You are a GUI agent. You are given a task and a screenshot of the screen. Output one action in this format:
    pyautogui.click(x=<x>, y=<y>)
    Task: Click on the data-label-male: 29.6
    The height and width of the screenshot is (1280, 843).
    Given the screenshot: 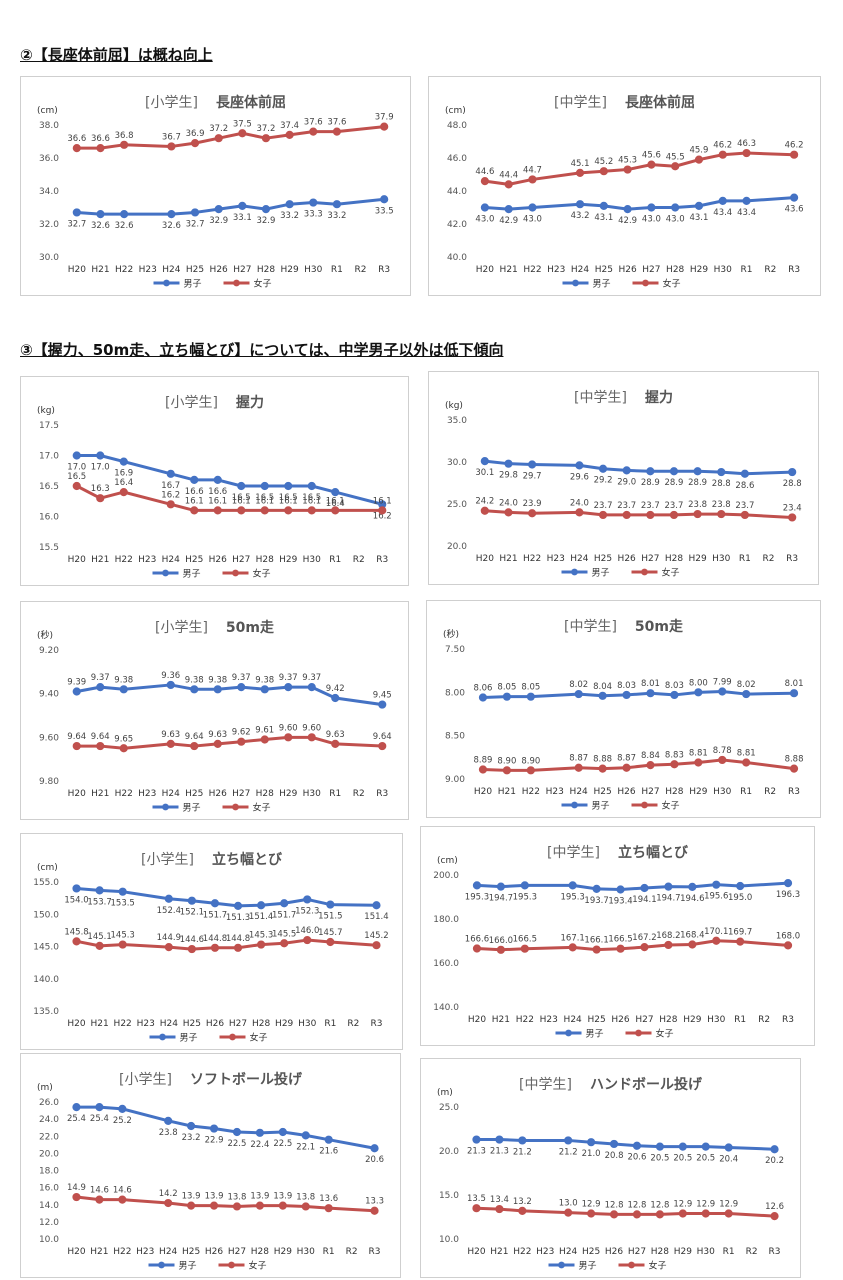 What is the action you would take?
    pyautogui.click(x=579, y=477)
    